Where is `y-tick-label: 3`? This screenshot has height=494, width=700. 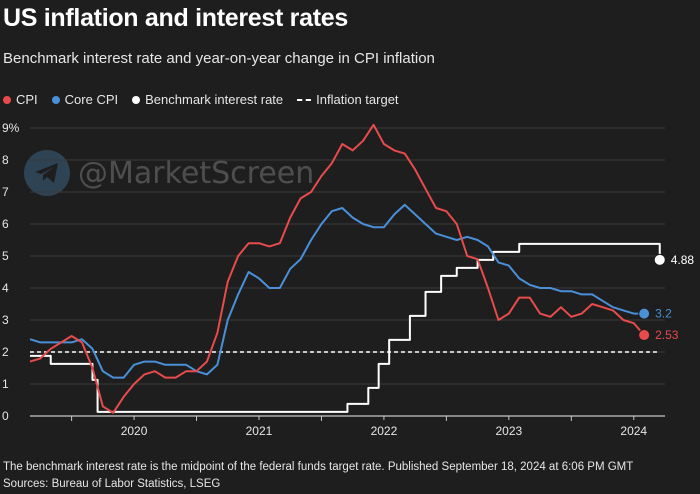
y-tick-label: 3 is located at coordinates (5, 320).